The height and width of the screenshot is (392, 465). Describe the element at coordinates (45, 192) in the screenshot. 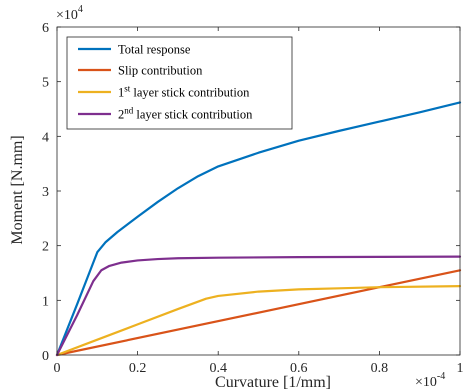

I see `y-tick-label: 3` at that location.